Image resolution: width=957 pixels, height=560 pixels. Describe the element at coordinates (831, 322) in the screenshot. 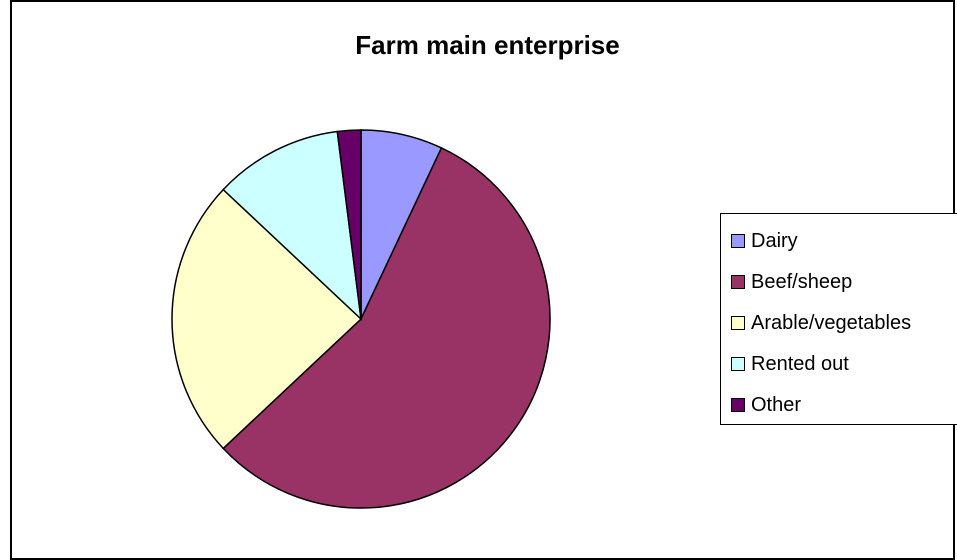

I see `legend-label: Arable/vegetables` at that location.